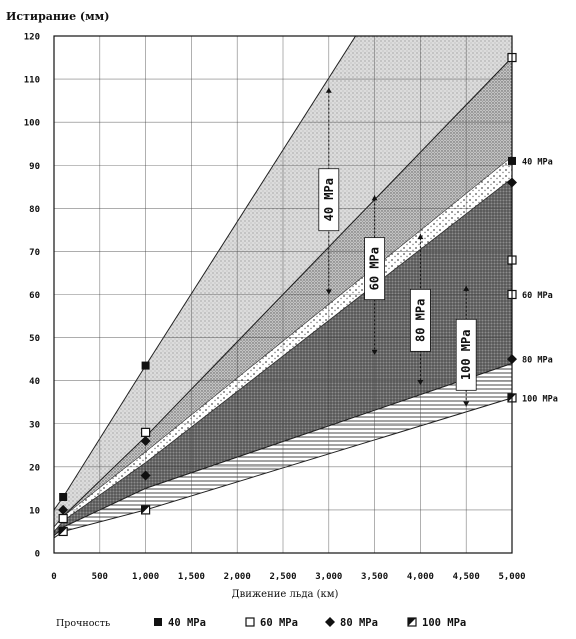  Describe the element at coordinates (191, 577) in the screenshot. I see `x-tick-label: 1,500` at that location.